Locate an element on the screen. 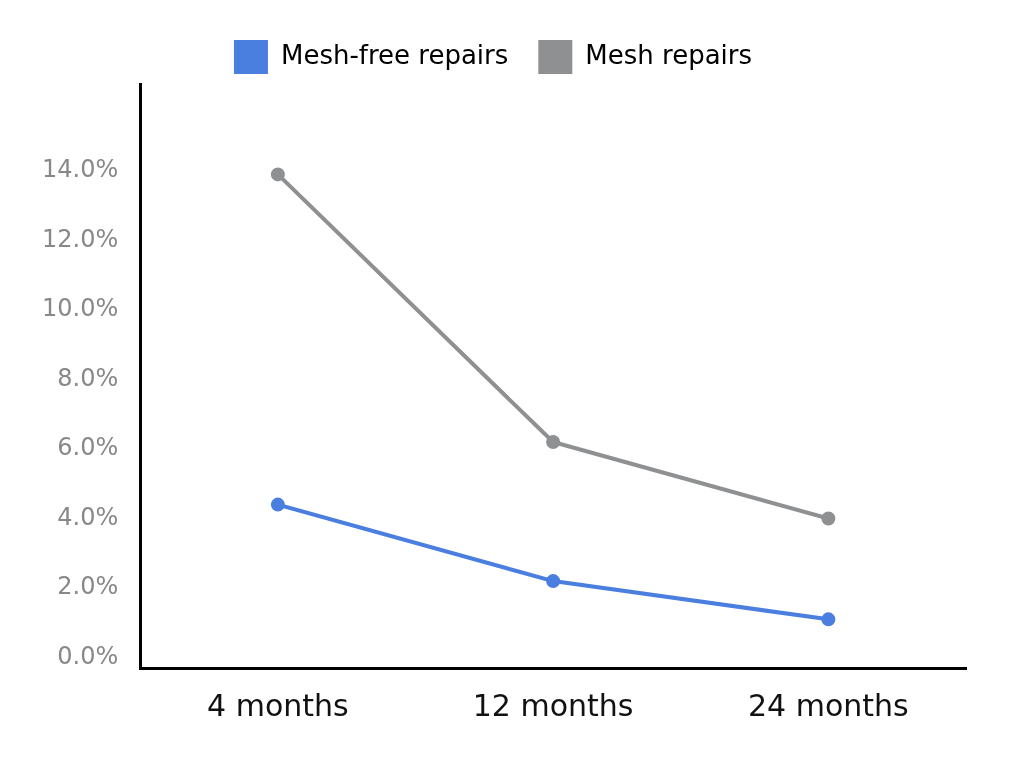 The height and width of the screenshot is (768, 1024). y-tick-label: 0.0% is located at coordinates (88, 655).